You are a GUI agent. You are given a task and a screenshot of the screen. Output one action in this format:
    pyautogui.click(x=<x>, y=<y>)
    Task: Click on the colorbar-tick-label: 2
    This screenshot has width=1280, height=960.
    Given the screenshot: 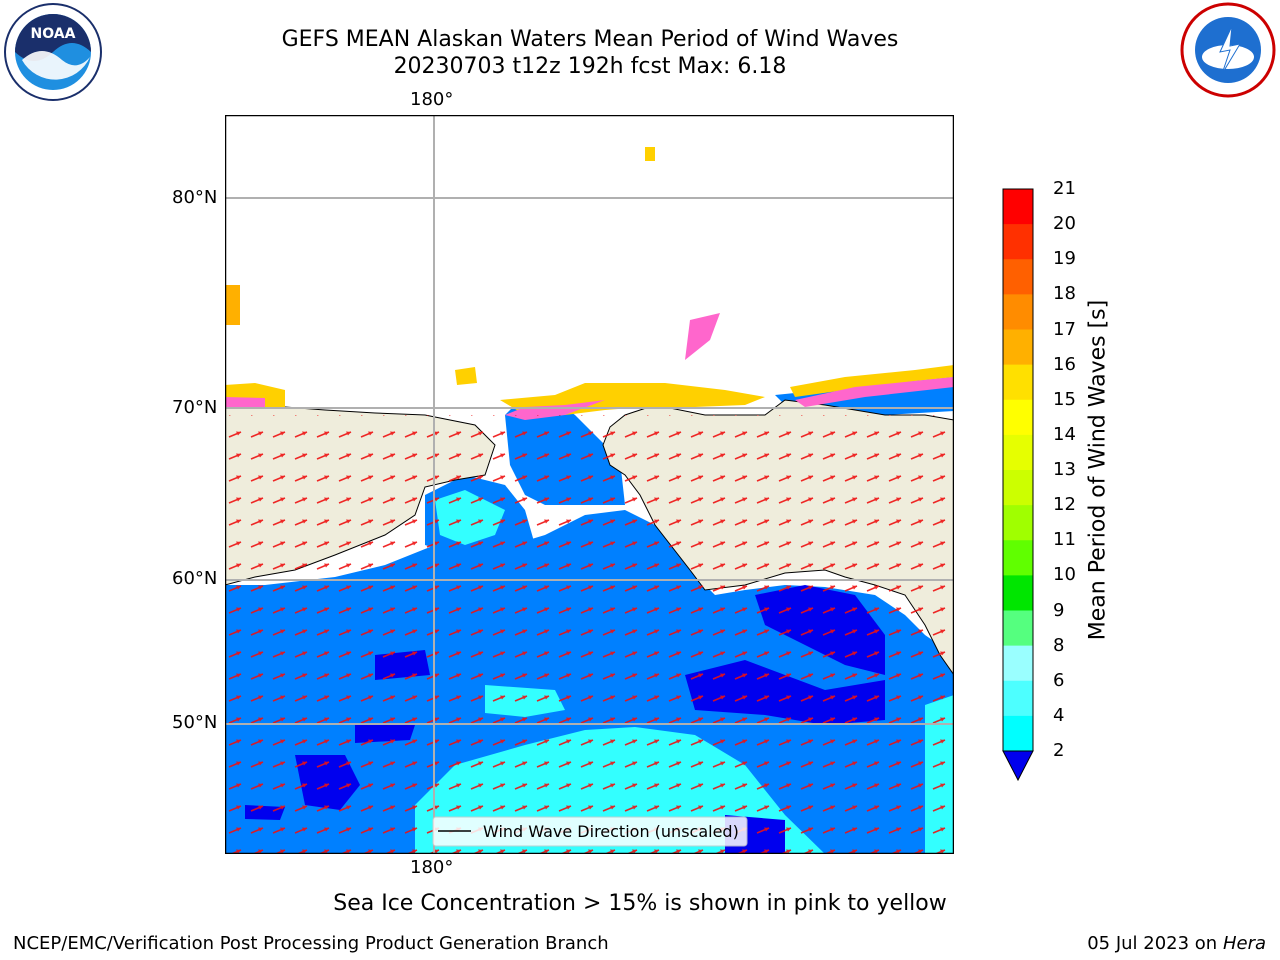 What is the action you would take?
    pyautogui.click(x=1059, y=750)
    